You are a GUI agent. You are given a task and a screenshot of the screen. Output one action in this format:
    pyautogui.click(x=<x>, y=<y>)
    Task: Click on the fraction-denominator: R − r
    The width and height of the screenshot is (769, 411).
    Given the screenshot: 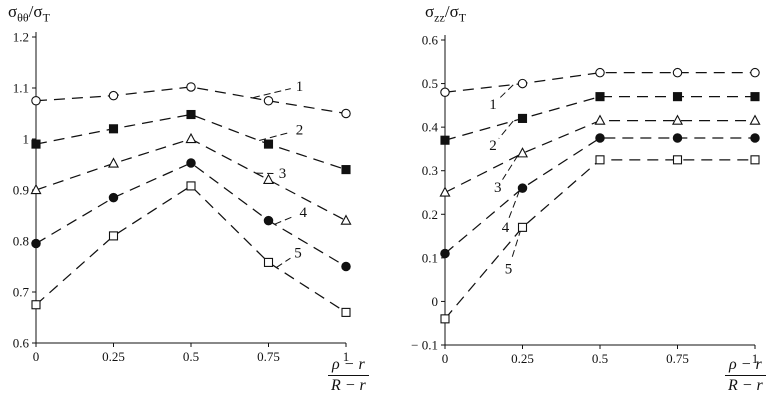 What is the action you would take?
    pyautogui.click(x=348, y=385)
    